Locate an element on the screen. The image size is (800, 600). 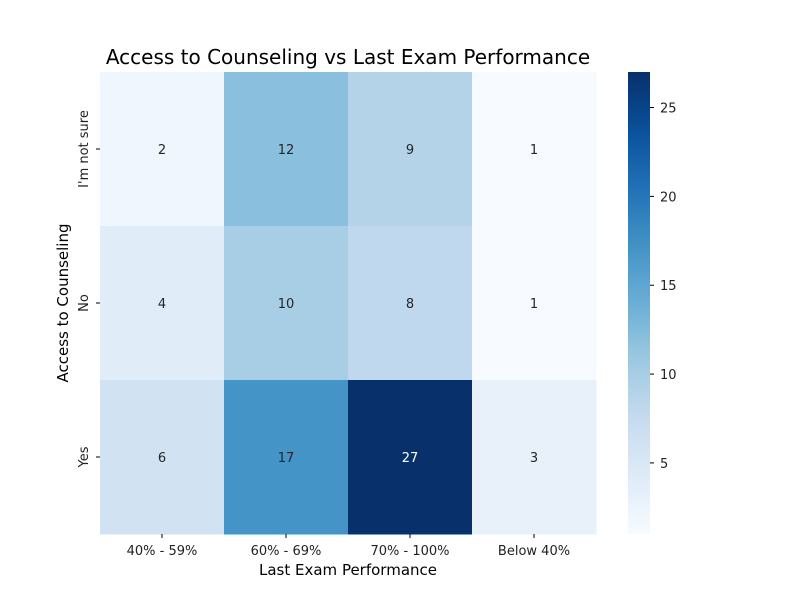
cell-value-label: 12 is located at coordinates (286, 150).